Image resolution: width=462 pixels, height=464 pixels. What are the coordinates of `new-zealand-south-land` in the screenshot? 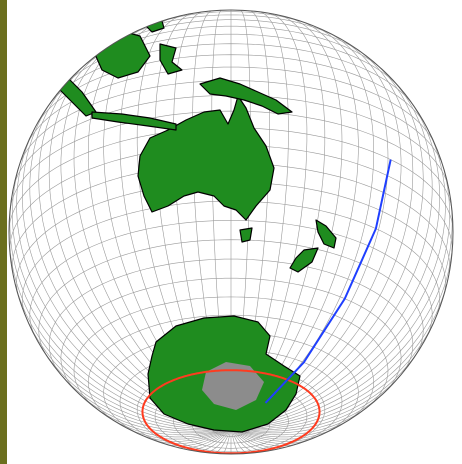 It's located at (304, 260).